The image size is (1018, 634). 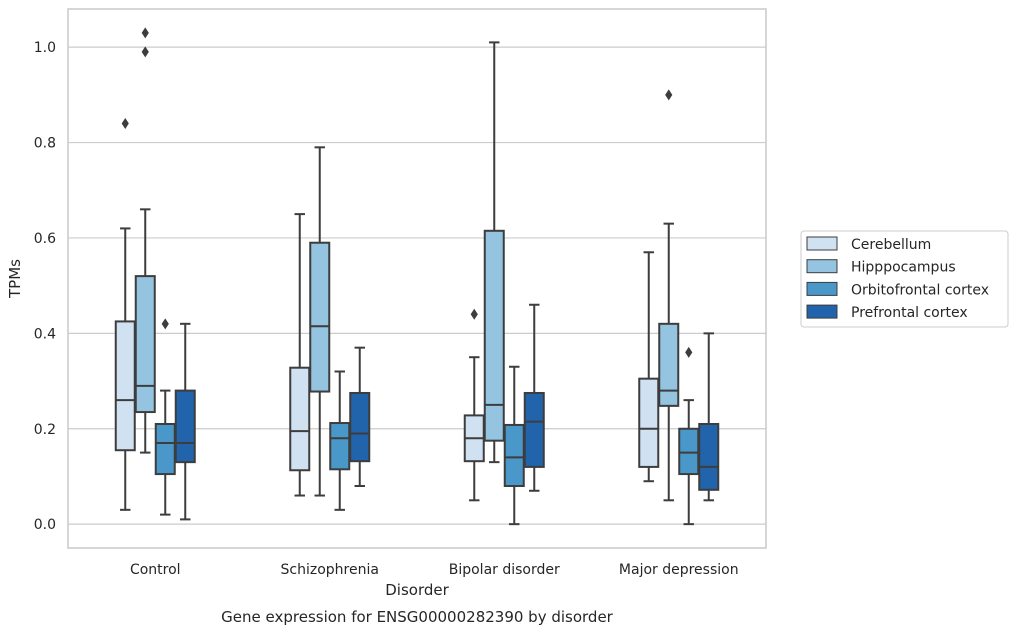 What do you see at coordinates (45, 430) in the screenshot?
I see `y-tick-label: 0.2` at bounding box center [45, 430].